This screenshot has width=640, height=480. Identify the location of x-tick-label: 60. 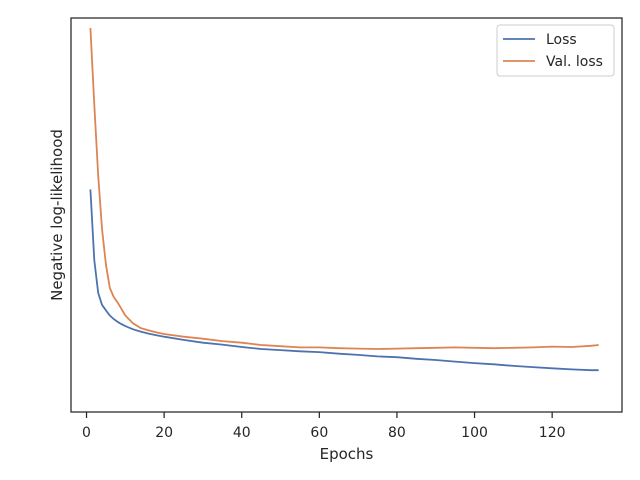
(319, 433).